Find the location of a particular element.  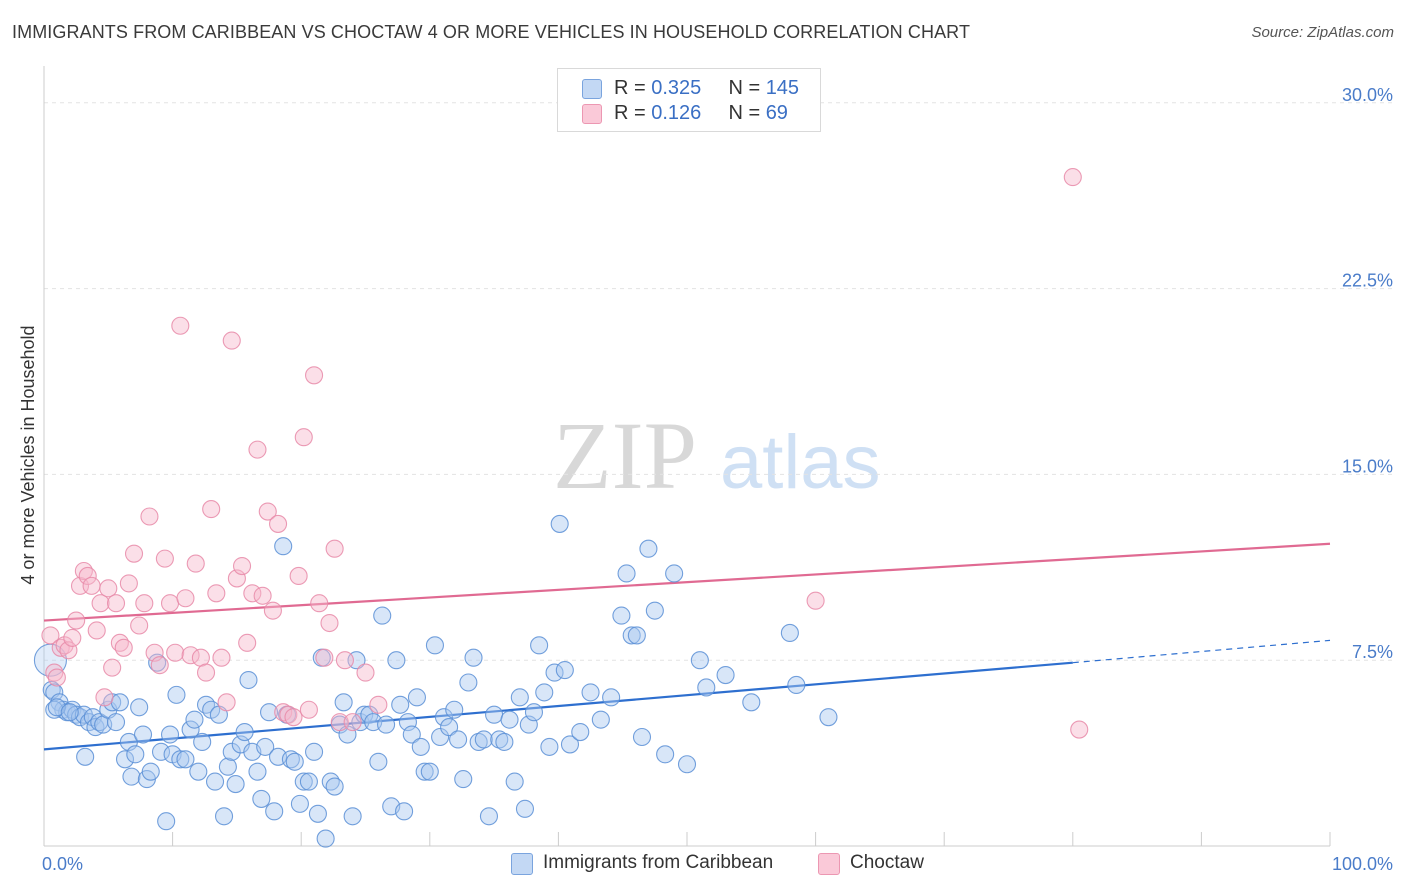

x-tick-label-max: 100.0% is located at coordinates (1362, 864).